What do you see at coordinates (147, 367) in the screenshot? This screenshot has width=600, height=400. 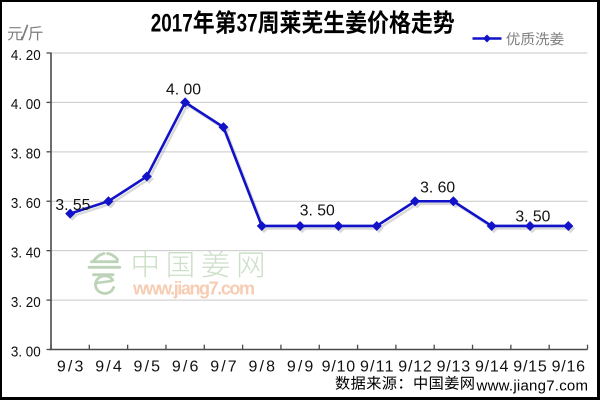 I see `svg-text: 9/5` at bounding box center [147, 367].